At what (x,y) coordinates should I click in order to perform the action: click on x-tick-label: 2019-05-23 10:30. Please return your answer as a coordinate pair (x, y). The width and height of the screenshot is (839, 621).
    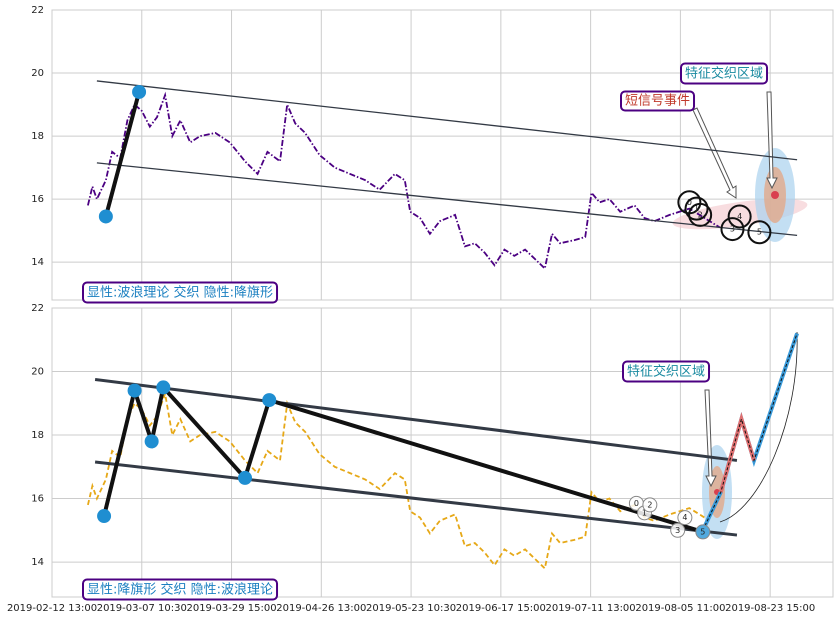
    Looking at the image, I should click on (411, 608).